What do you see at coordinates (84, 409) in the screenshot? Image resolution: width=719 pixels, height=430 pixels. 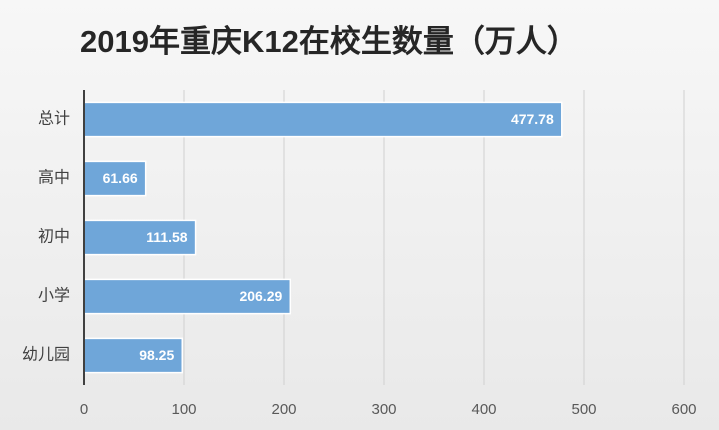 I see `x-tick-label: 0` at bounding box center [84, 409].